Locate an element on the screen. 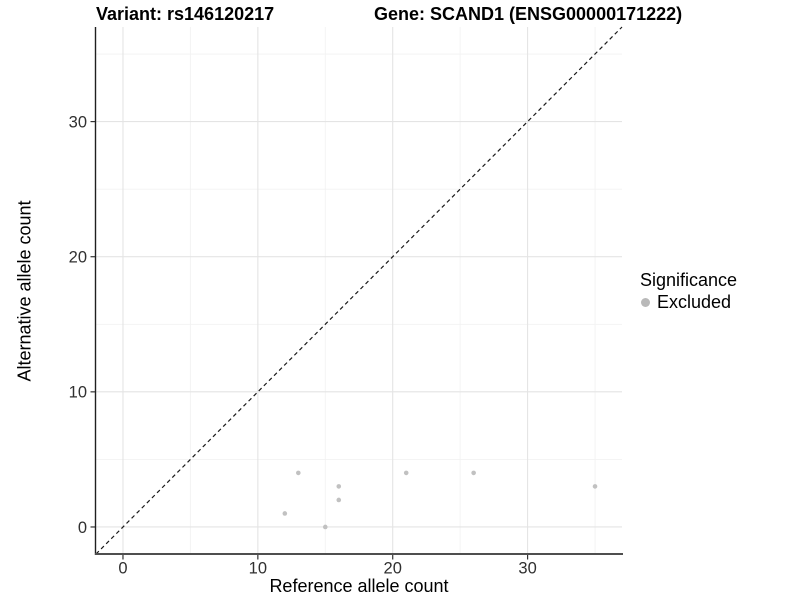  x-axis-title: Reference allele count is located at coordinates (359, 586).